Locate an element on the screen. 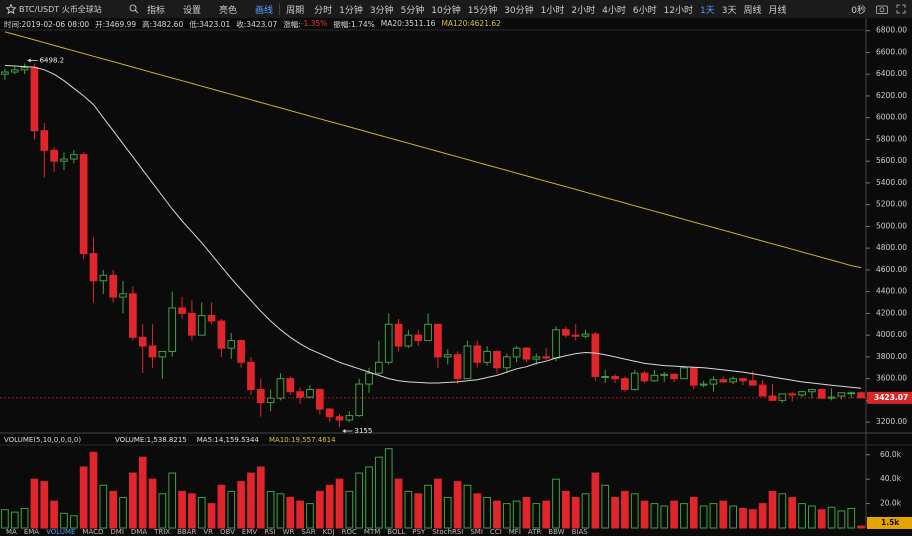 The image size is (912, 536). period-button: 15分钟 is located at coordinates (482, 10).